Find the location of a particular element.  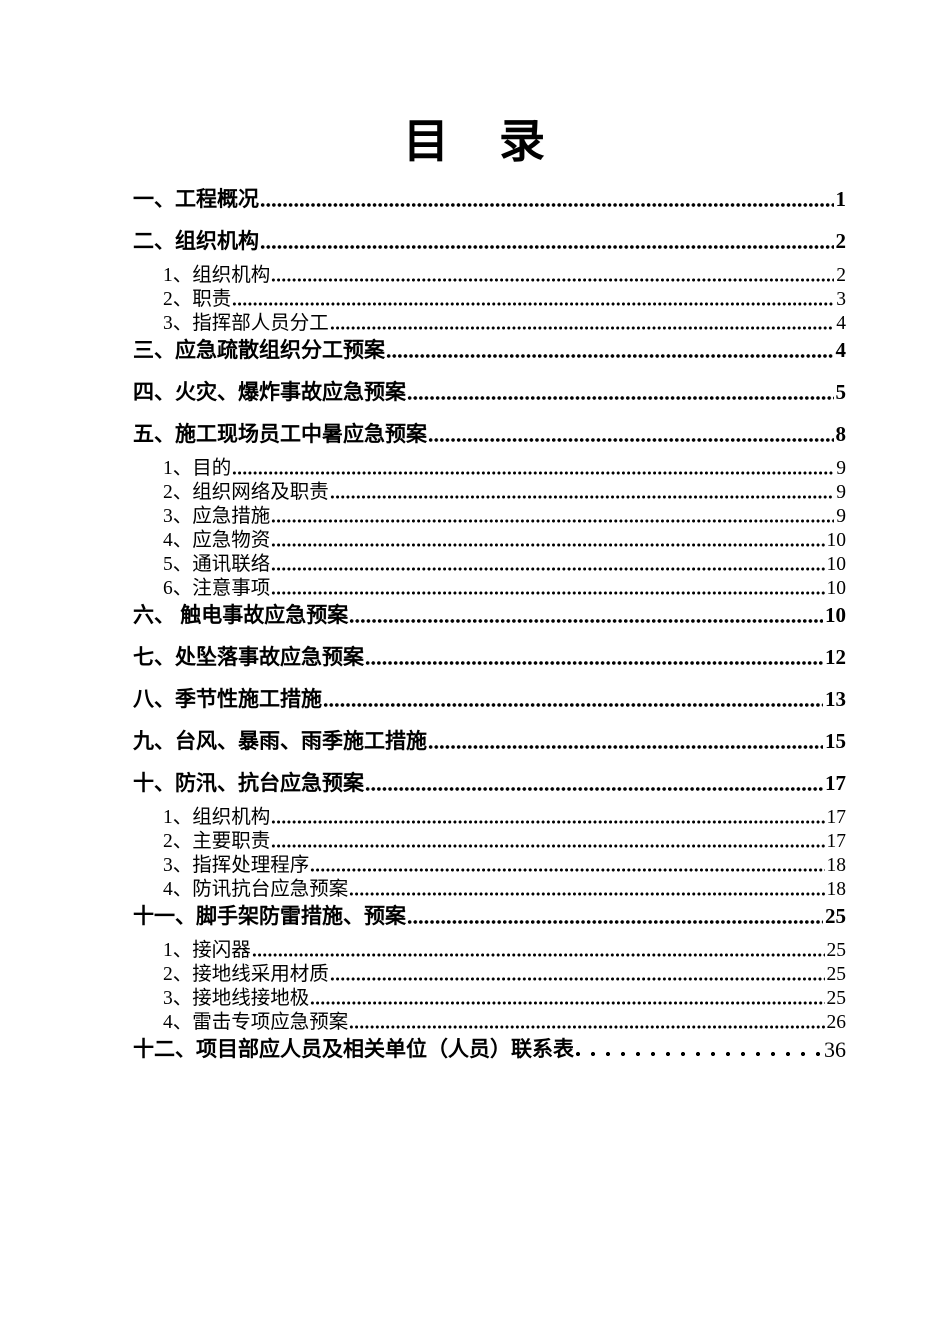

toc-entry: 3、接地线接地极 25 is located at coordinates (489, 999).